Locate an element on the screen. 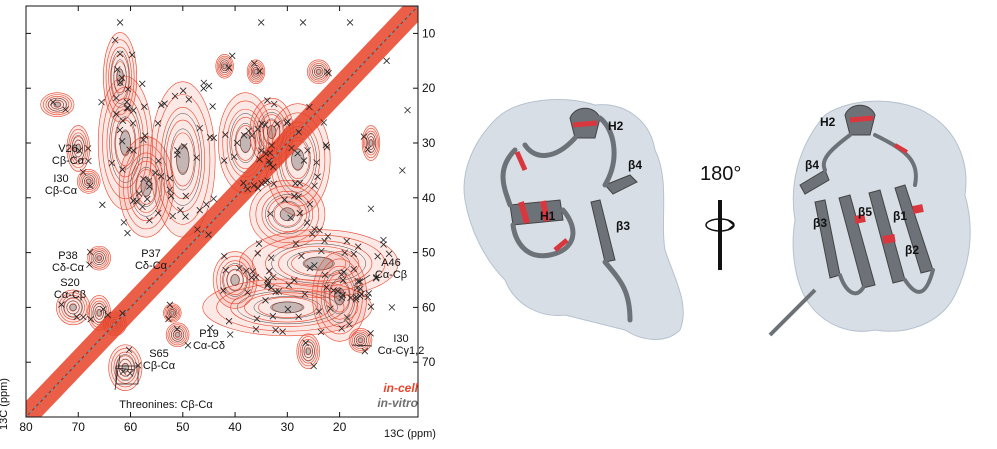 The width and height of the screenshot is (997, 449). legend-in-cell: in-cell is located at coordinates (400, 388).